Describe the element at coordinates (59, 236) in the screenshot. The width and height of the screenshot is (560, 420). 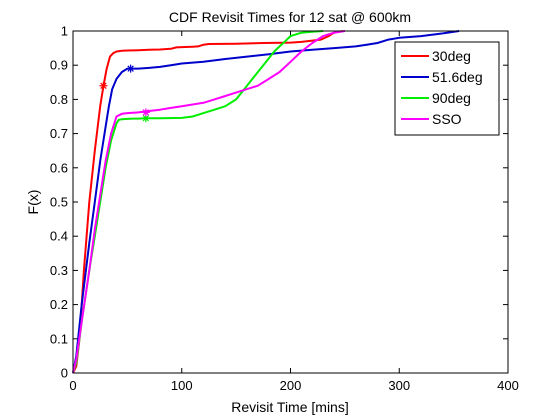
I see `y-tick-label: 0.4` at that location.